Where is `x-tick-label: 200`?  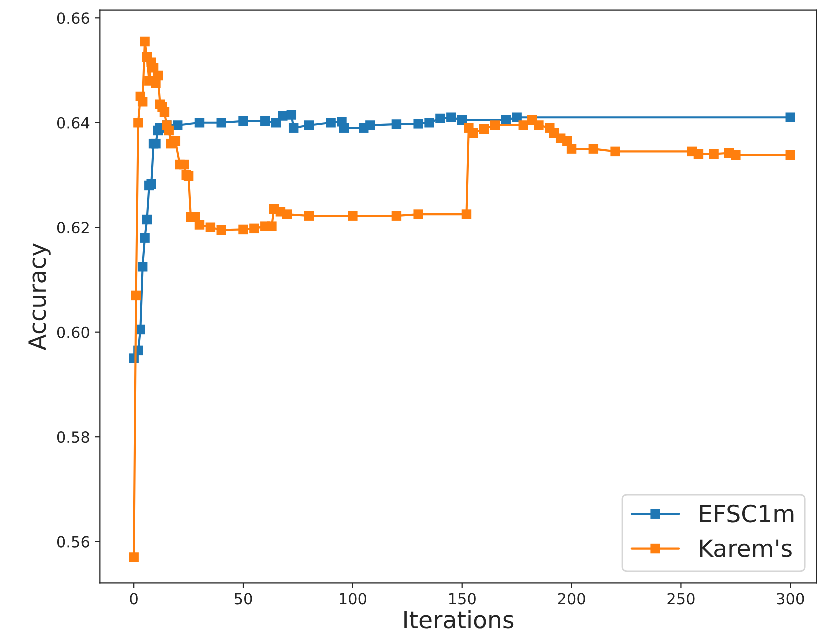 x-tick-label: 200 is located at coordinates (572, 599).